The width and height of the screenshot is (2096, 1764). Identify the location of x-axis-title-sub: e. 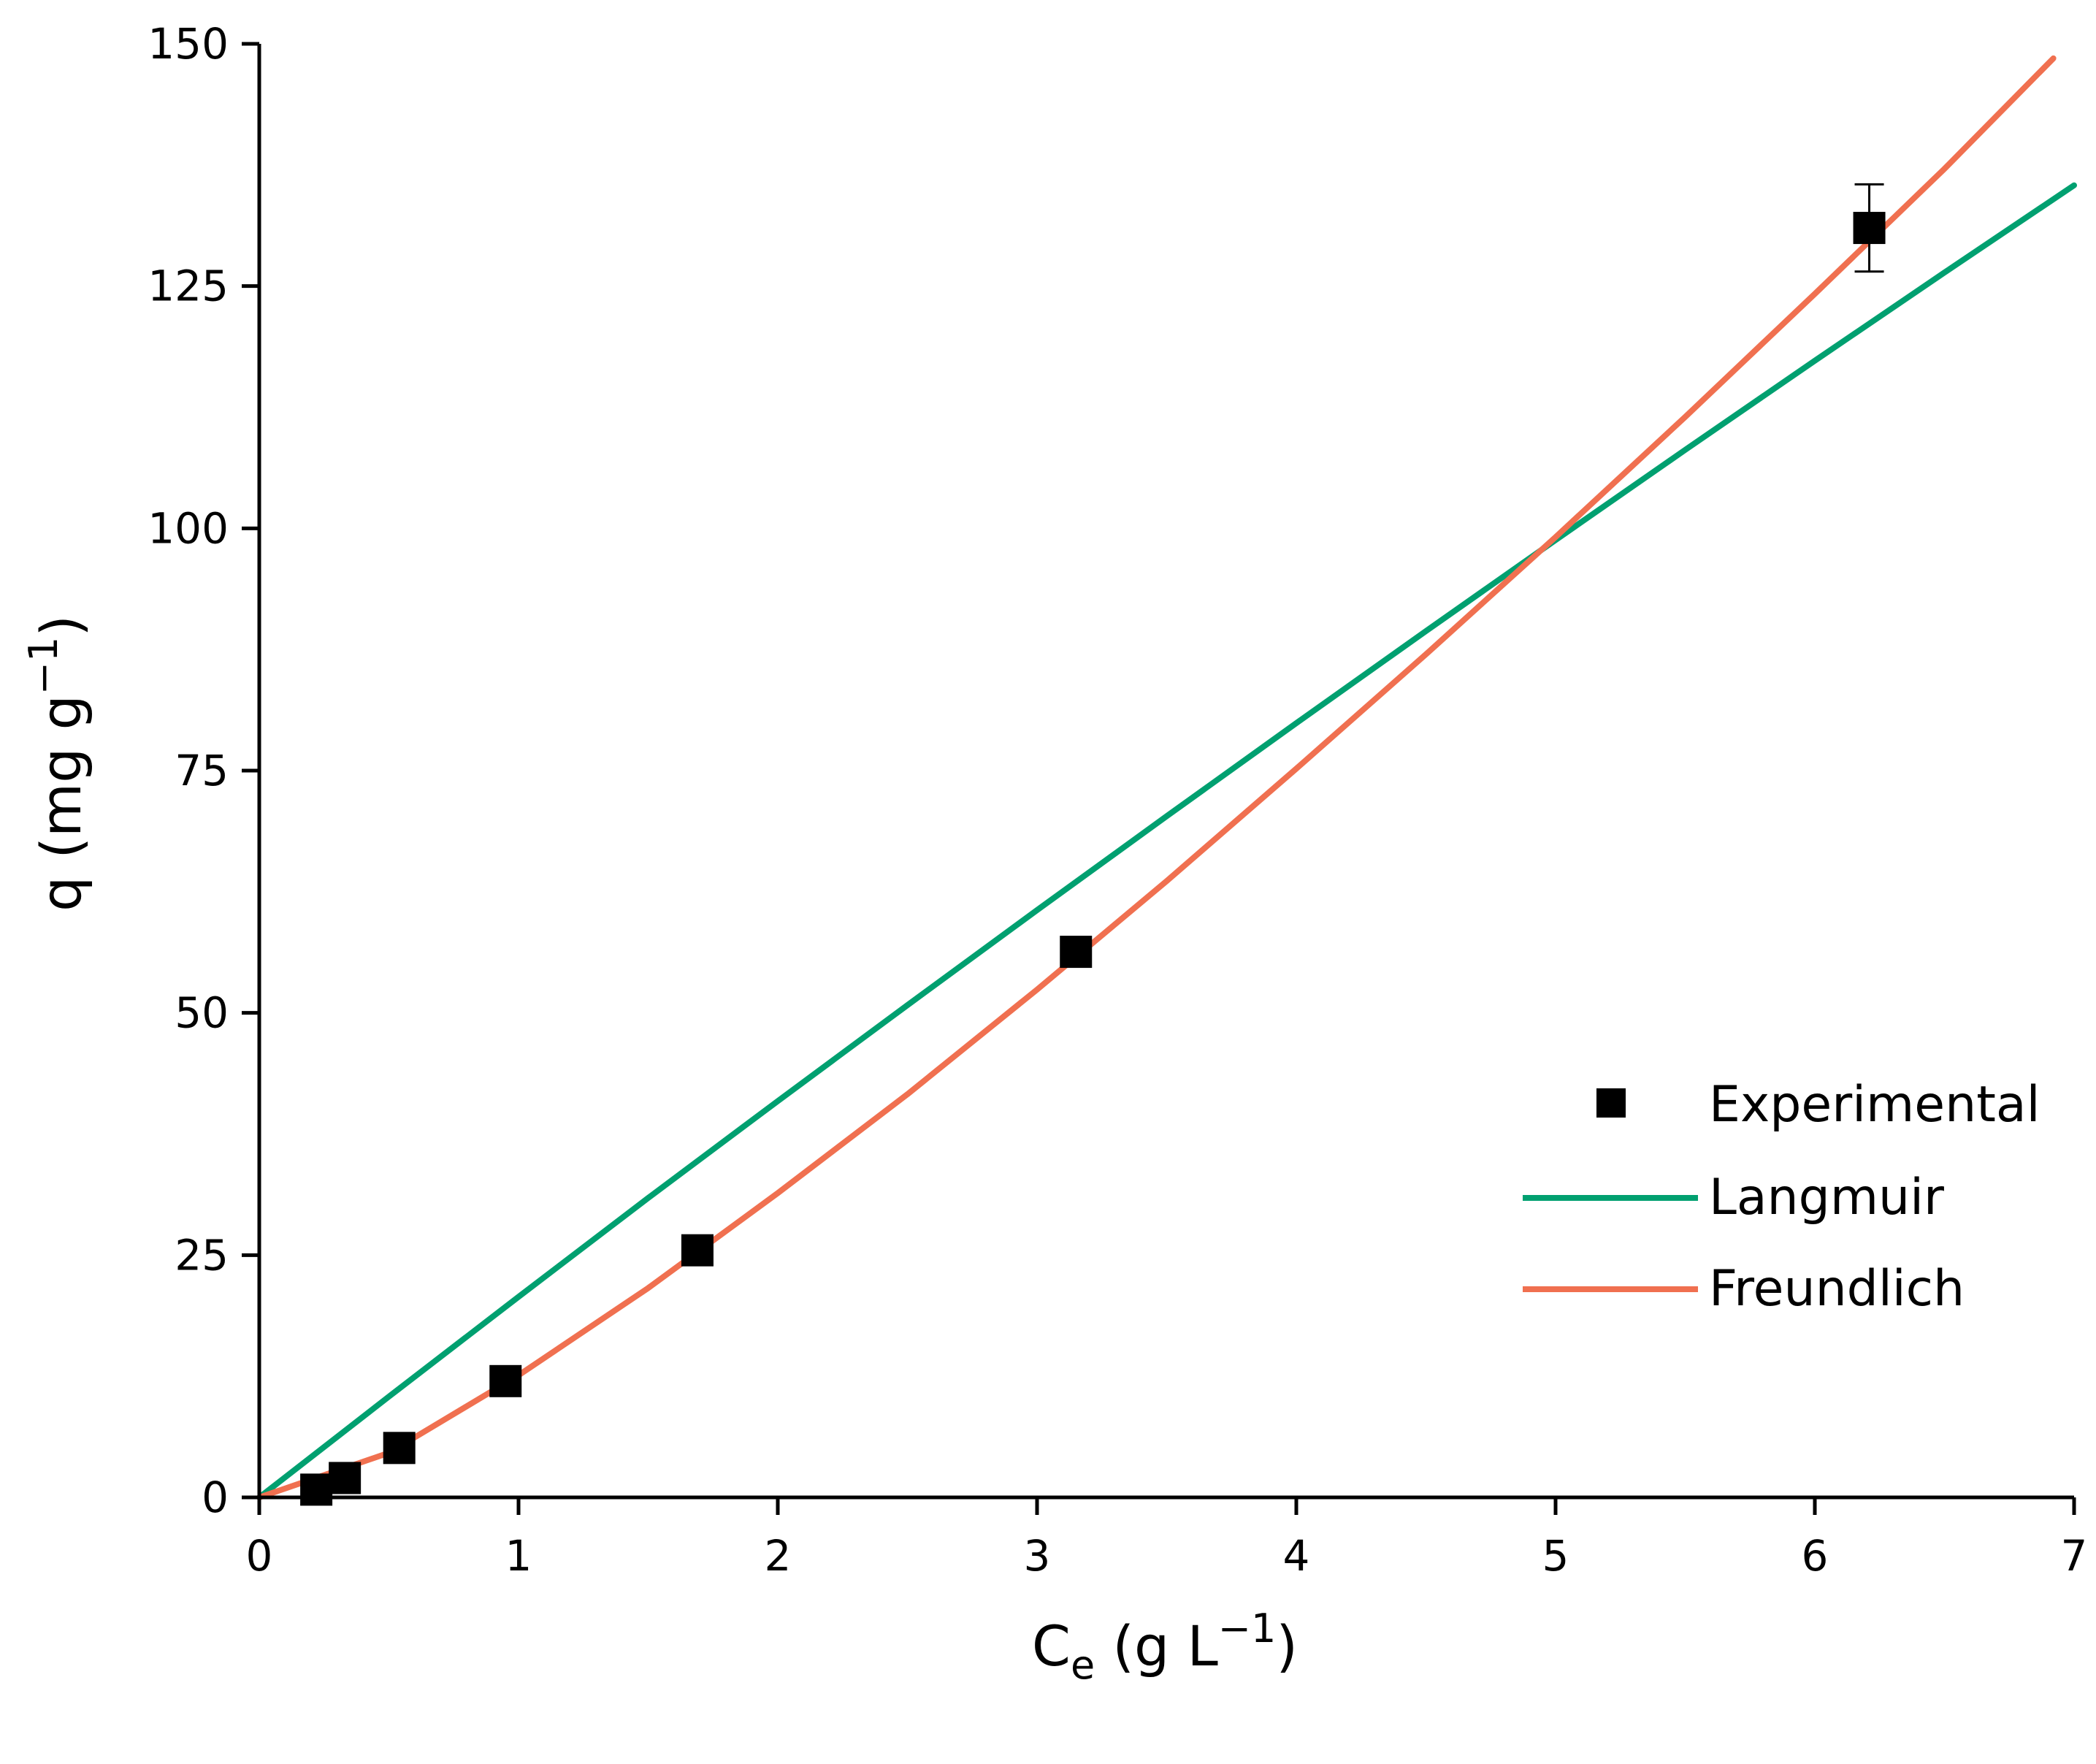
(1083, 1665).